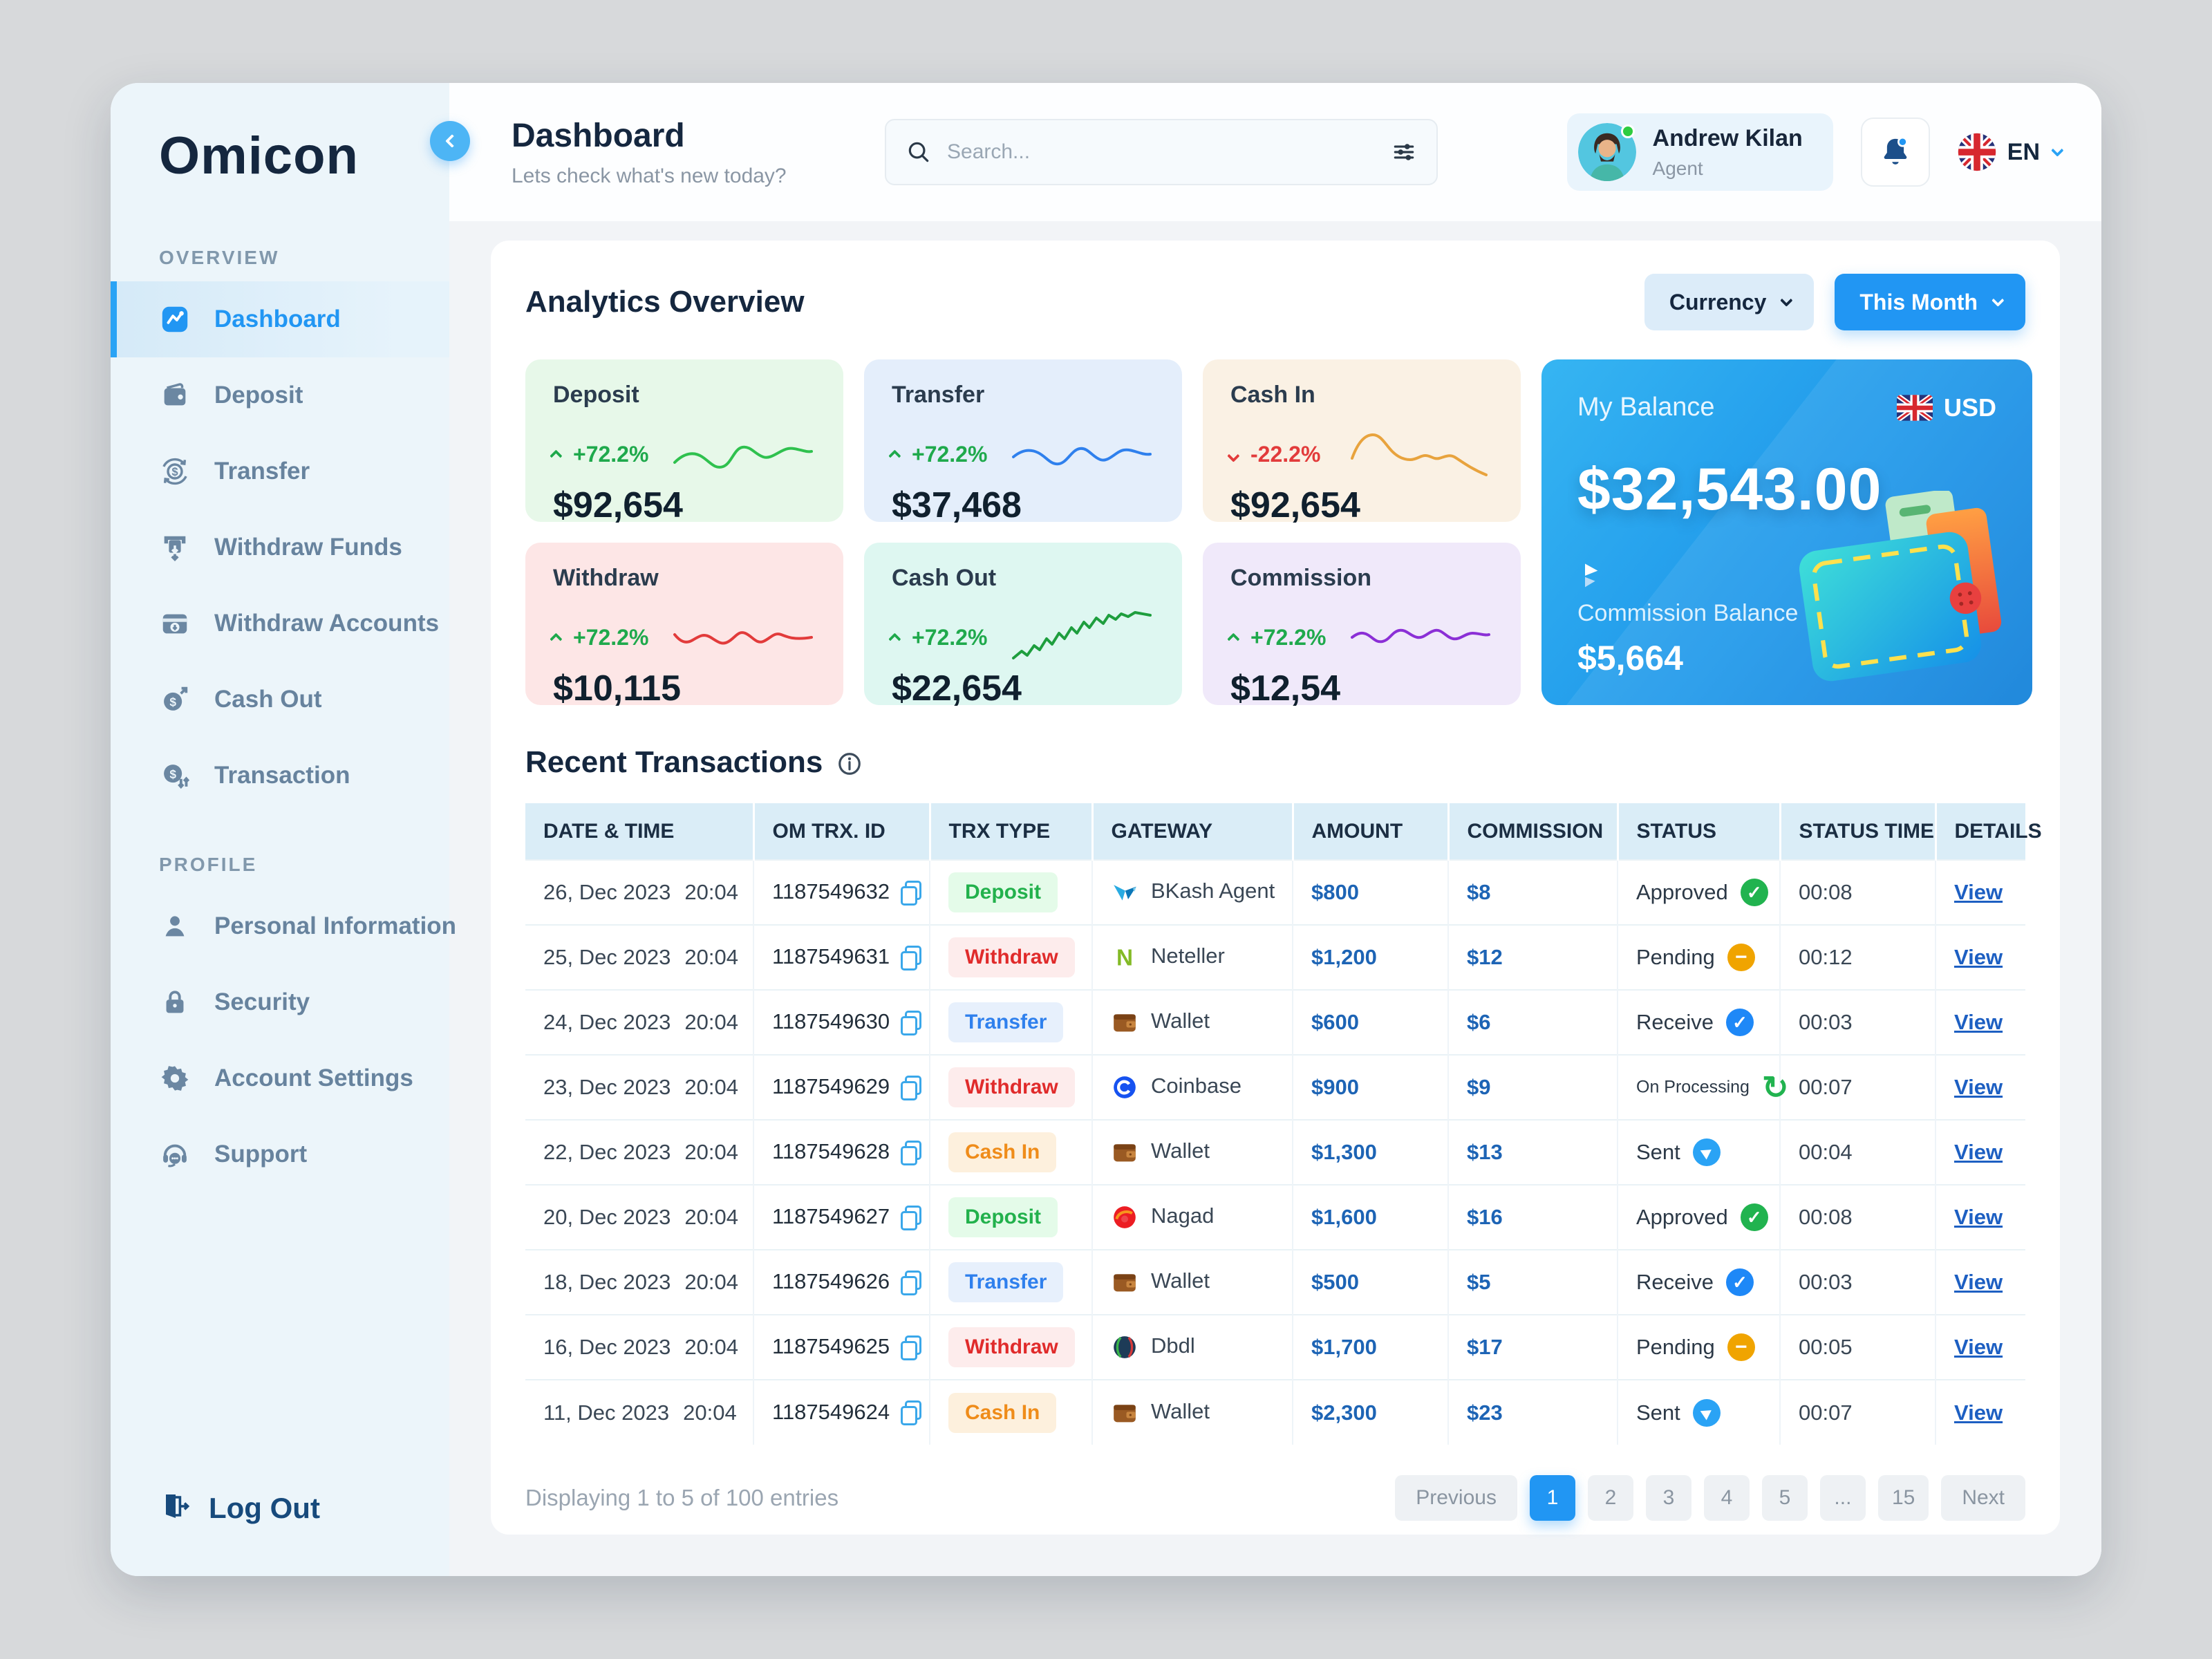 The image size is (2212, 1659). I want to click on stat-change-value: +72.2%, so click(950, 454).